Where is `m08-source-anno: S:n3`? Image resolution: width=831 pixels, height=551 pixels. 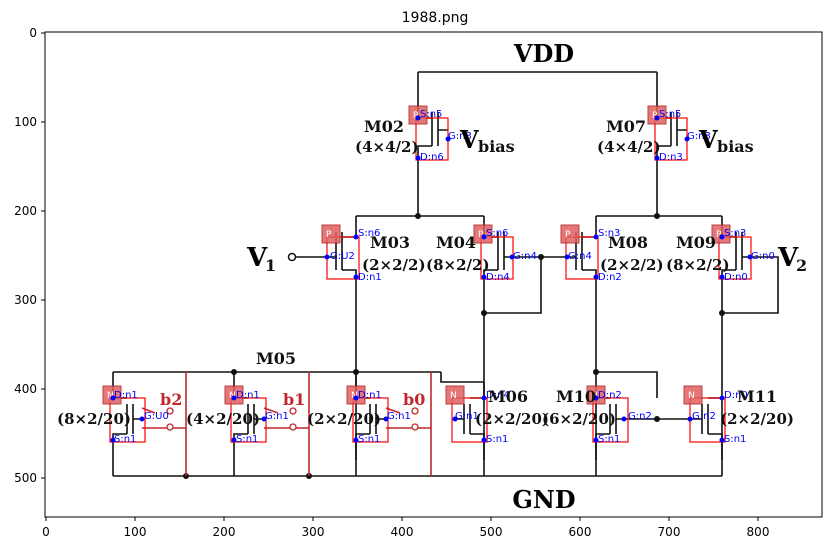
m08-source-anno: S:n3 is located at coordinates (609, 233).